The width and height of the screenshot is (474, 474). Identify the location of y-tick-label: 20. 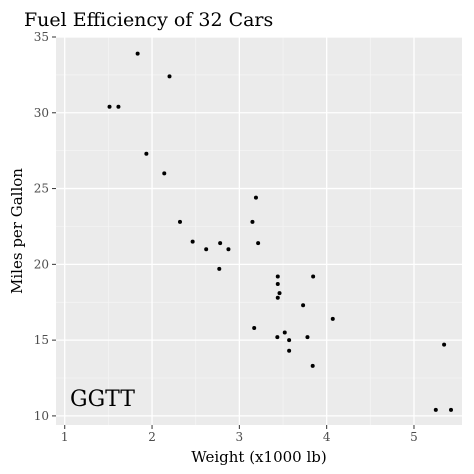
(41, 264).